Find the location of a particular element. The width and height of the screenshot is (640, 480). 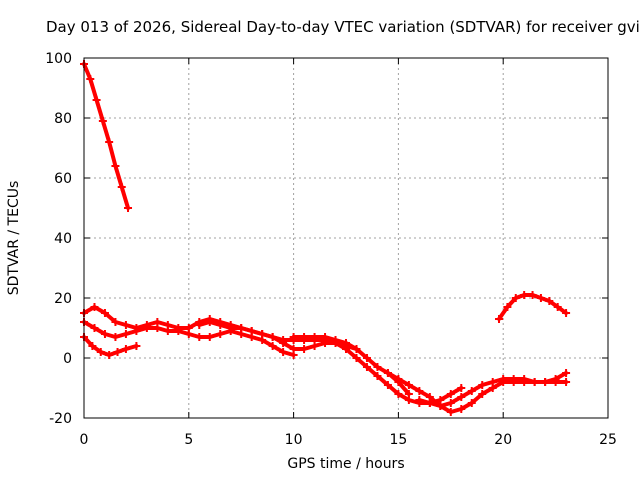

series-track-g is located at coordinates (493, 389).